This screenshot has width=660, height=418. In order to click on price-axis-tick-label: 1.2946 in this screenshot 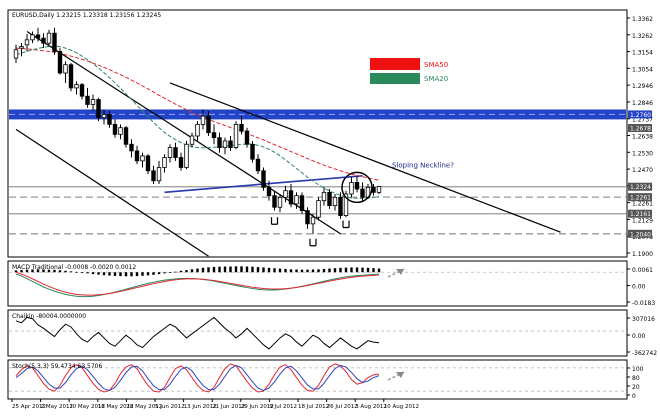, I will do `click(642, 86)`.